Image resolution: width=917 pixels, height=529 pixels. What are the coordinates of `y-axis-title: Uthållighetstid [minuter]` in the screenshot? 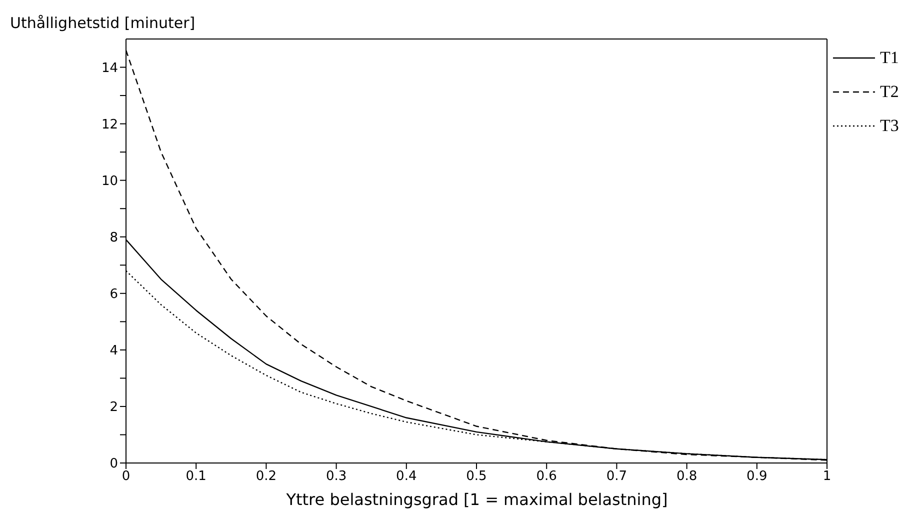 It's located at (103, 23).